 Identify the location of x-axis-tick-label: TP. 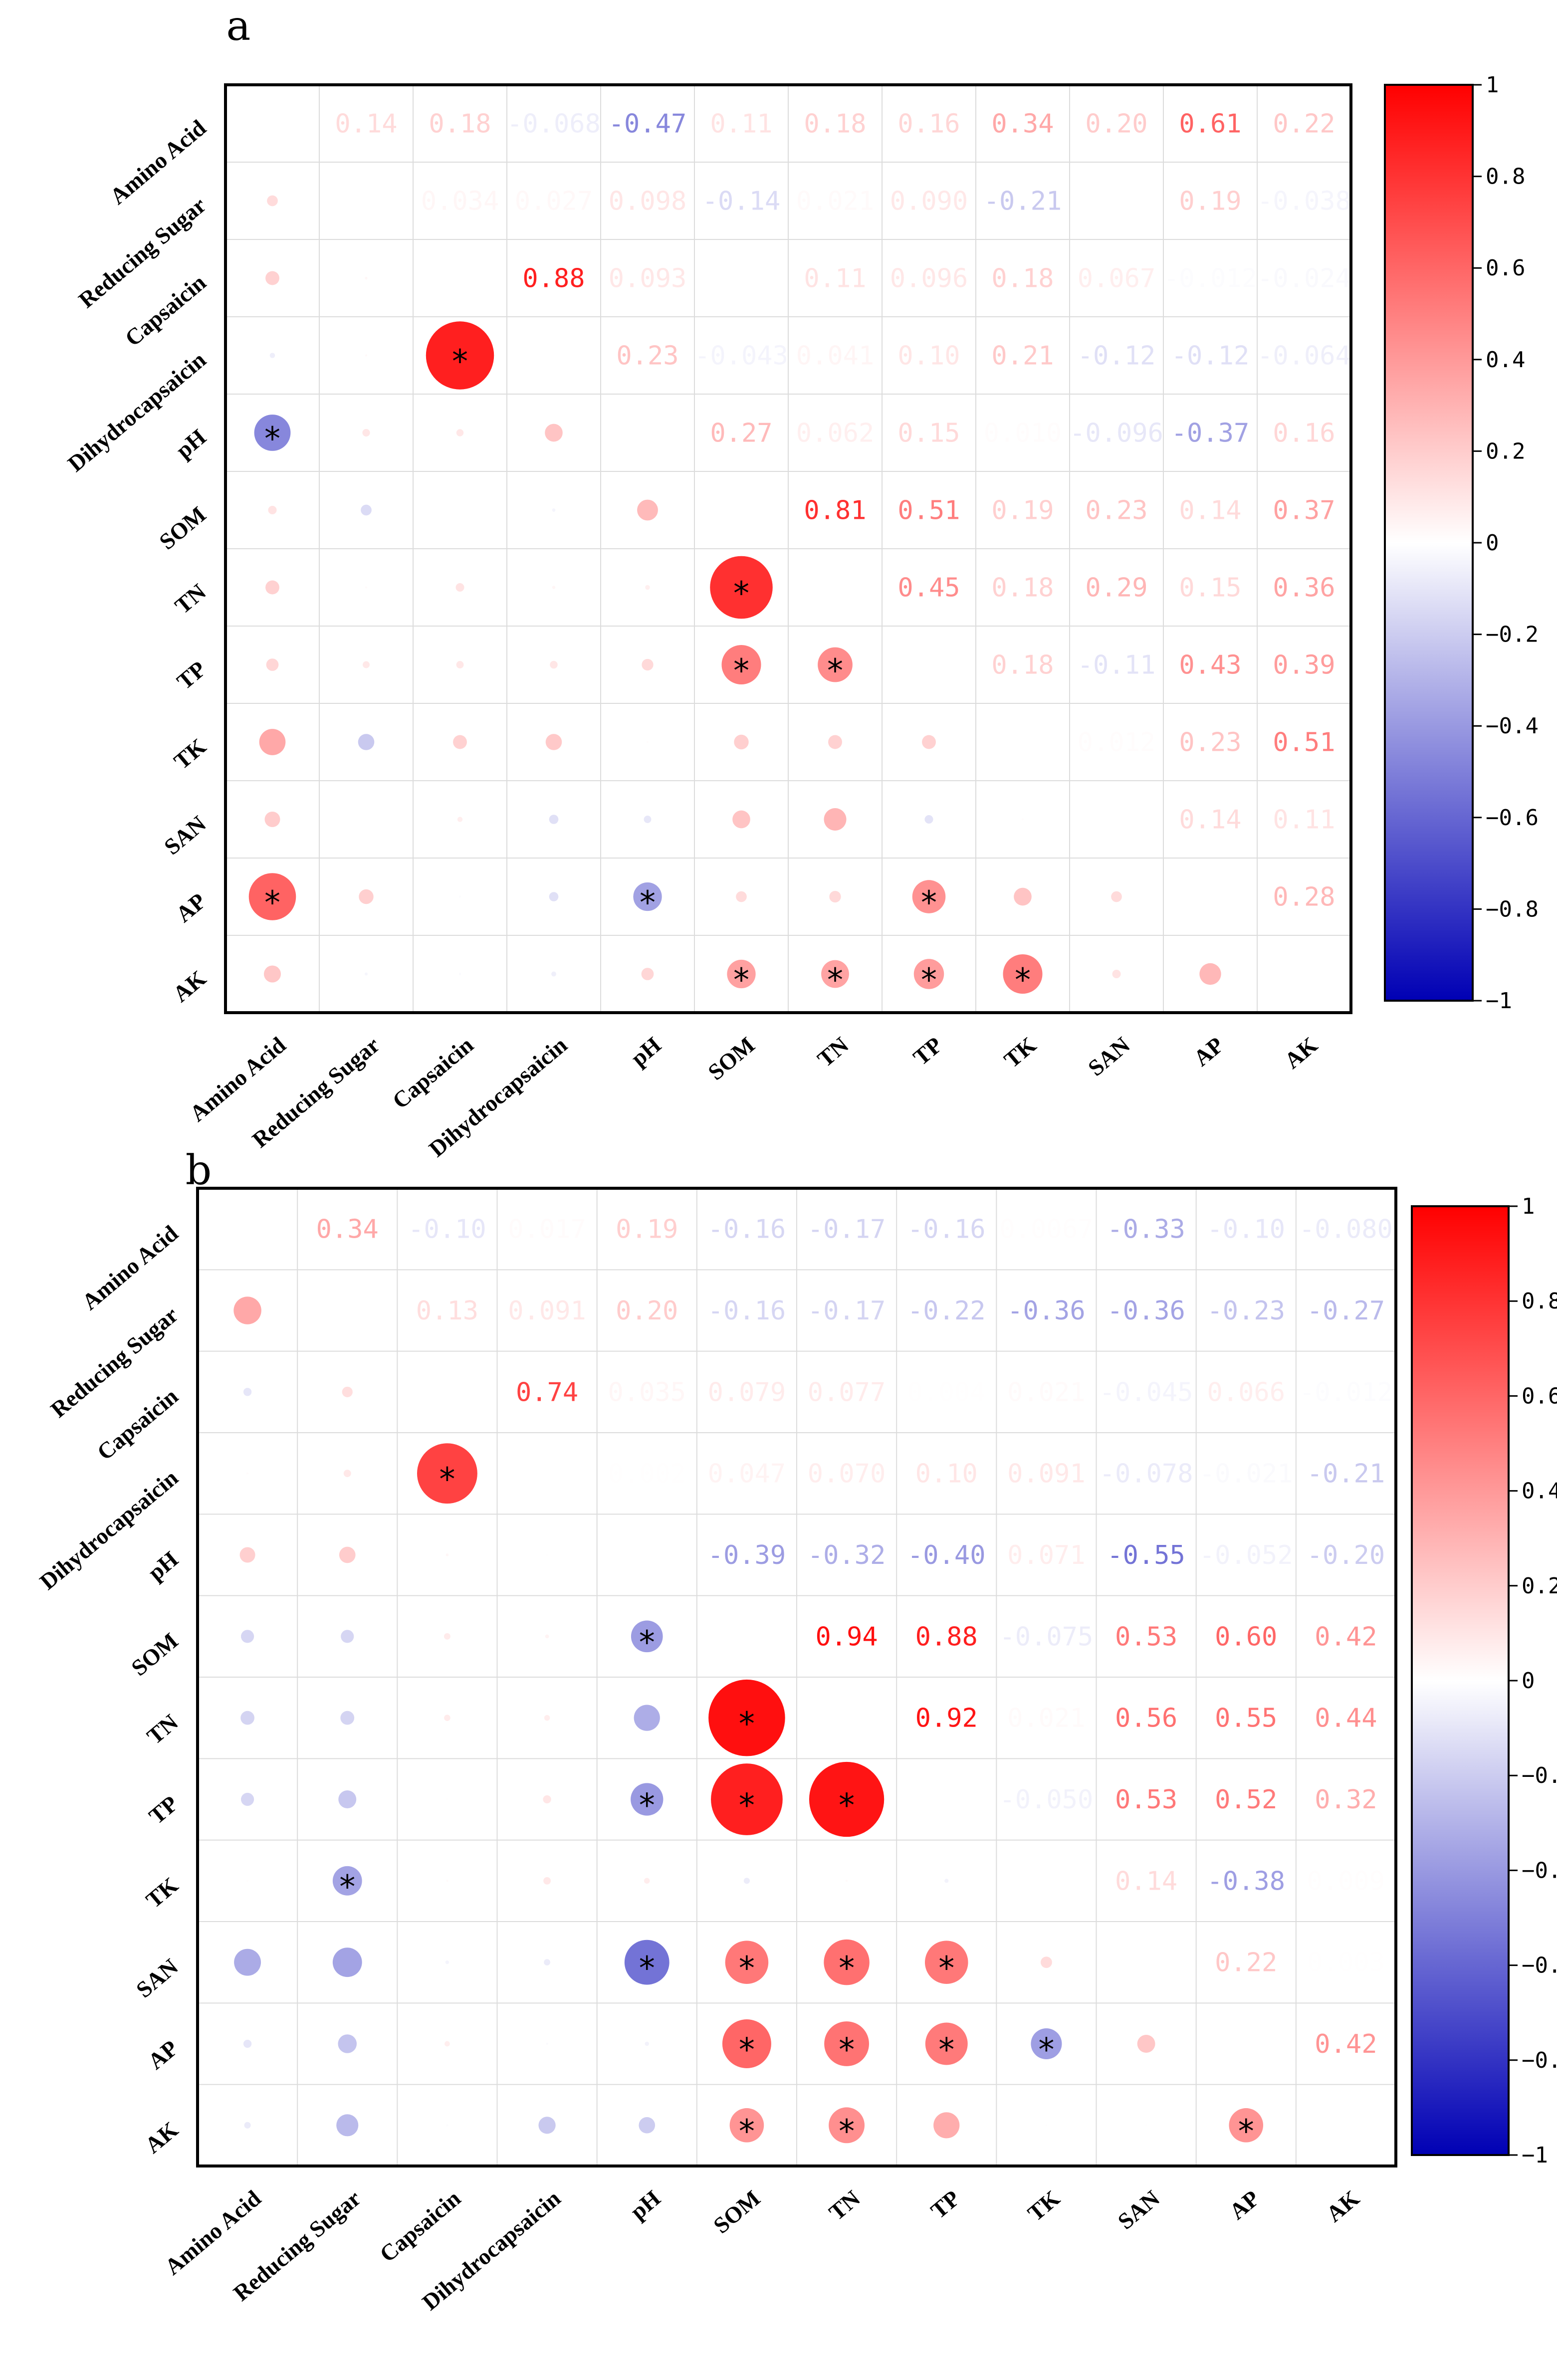
(945, 2204).